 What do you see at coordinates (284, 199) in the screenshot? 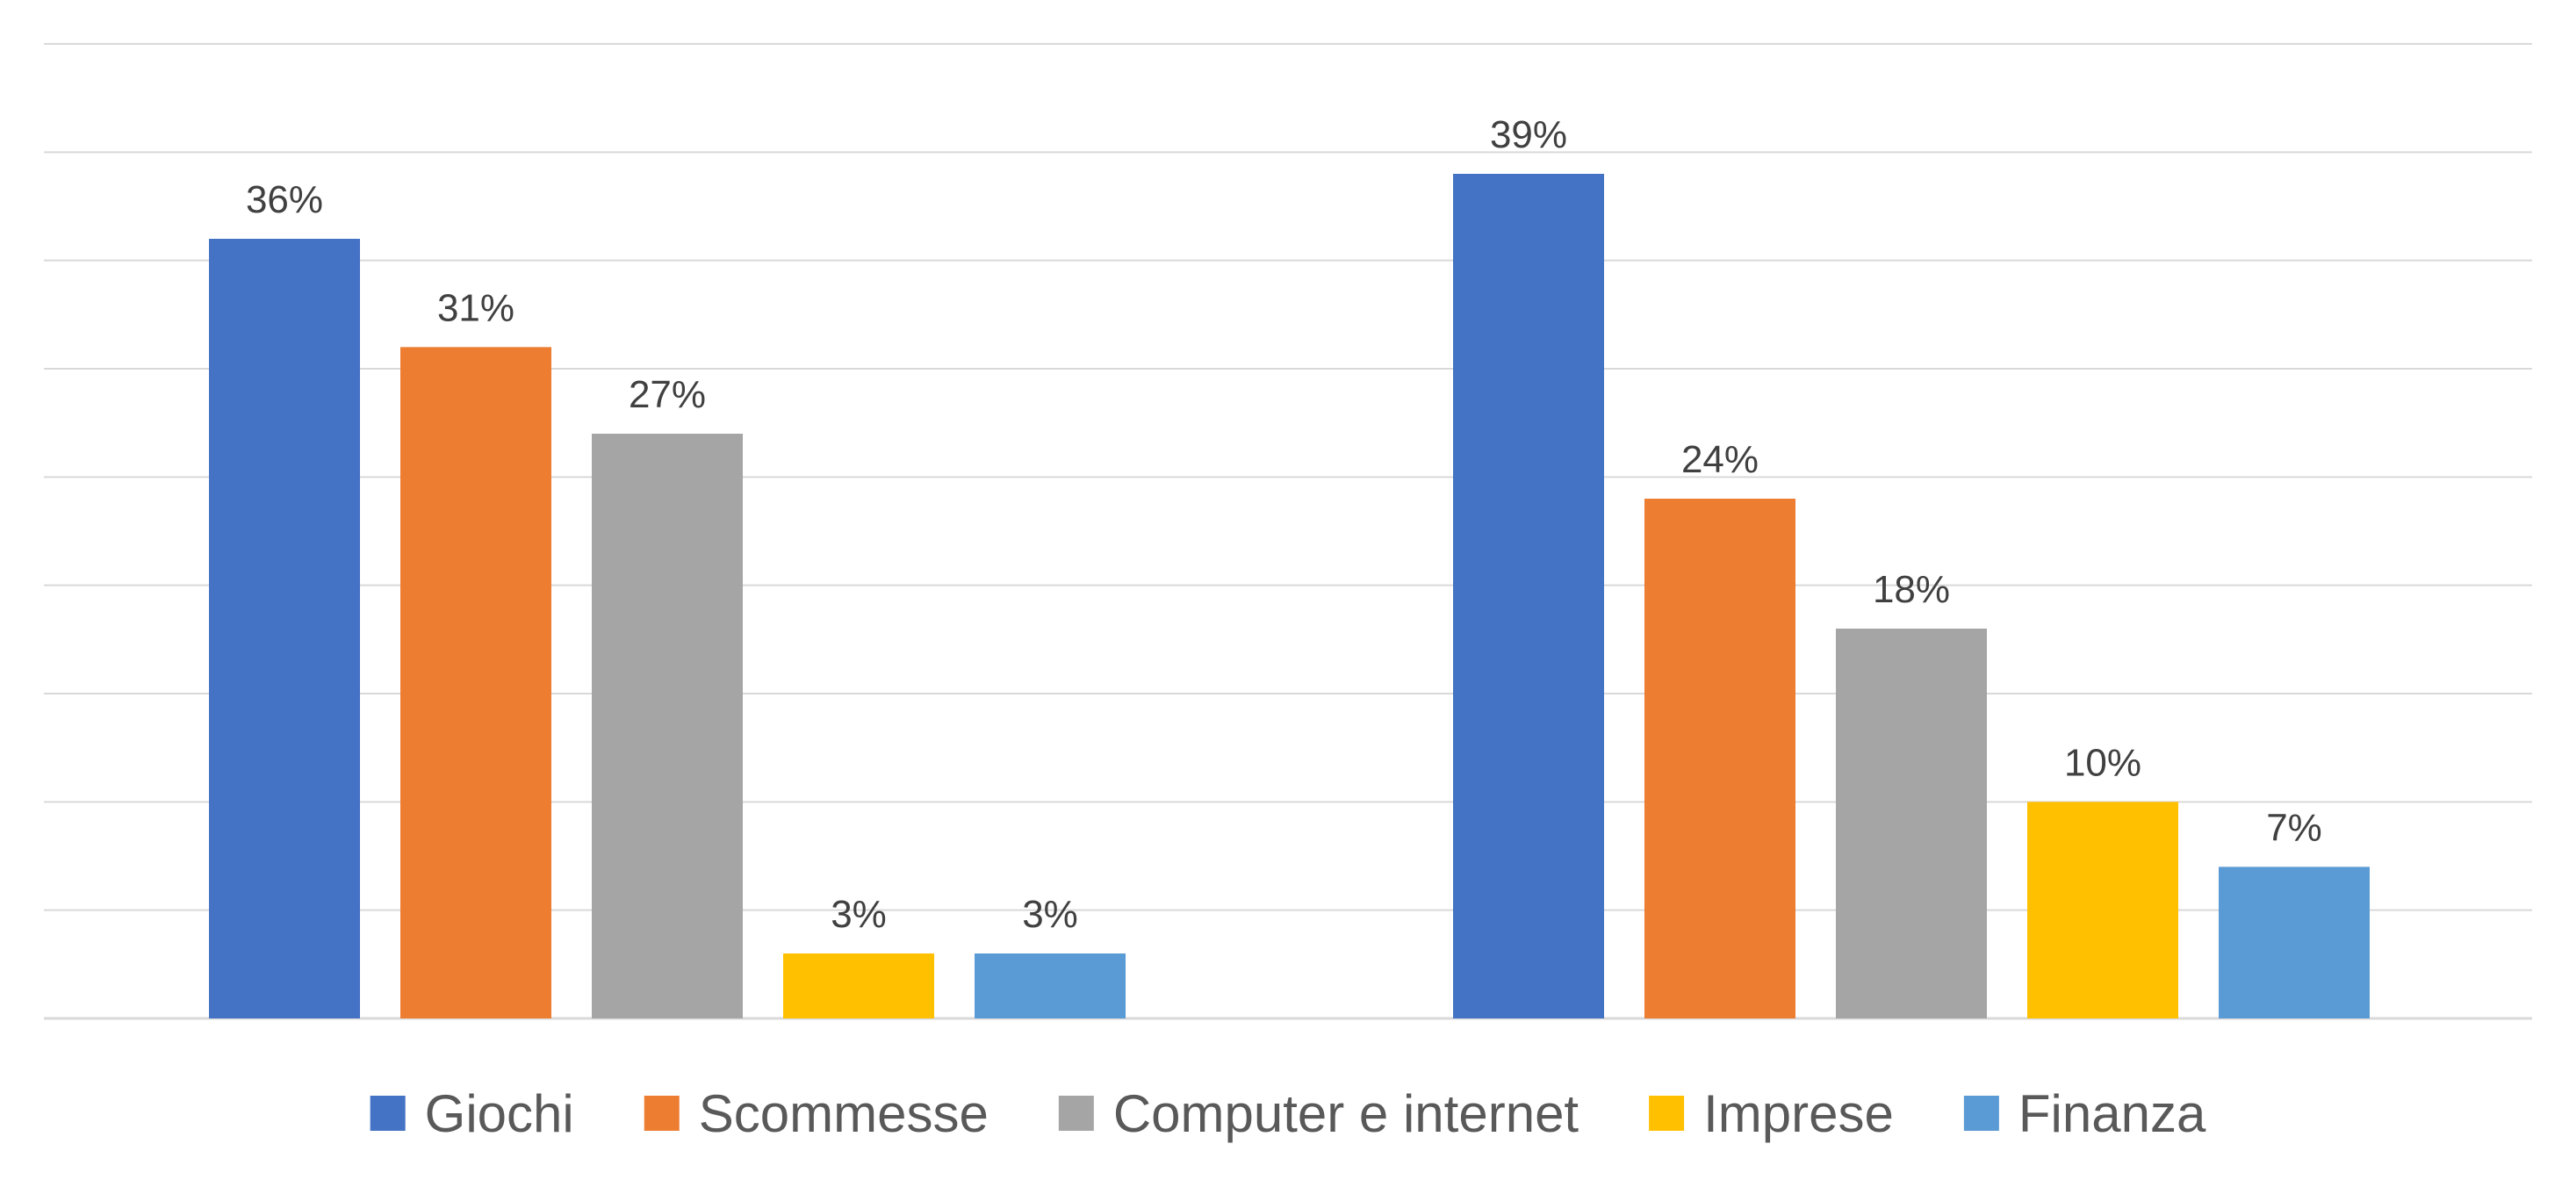
I see `data-label: 36%` at bounding box center [284, 199].